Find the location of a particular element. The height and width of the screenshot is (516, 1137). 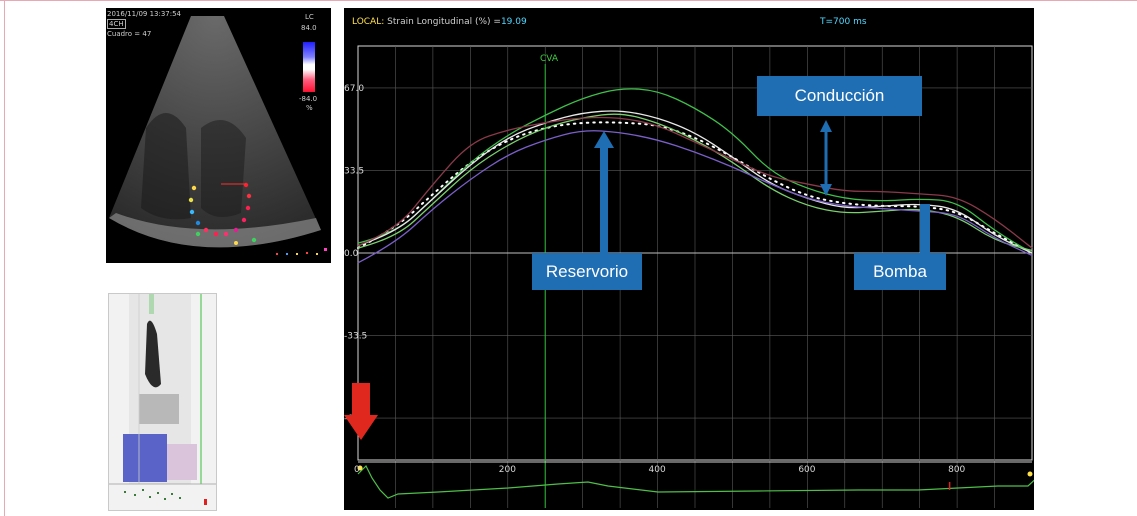

x-tick-label: 800 is located at coordinates (956, 470).